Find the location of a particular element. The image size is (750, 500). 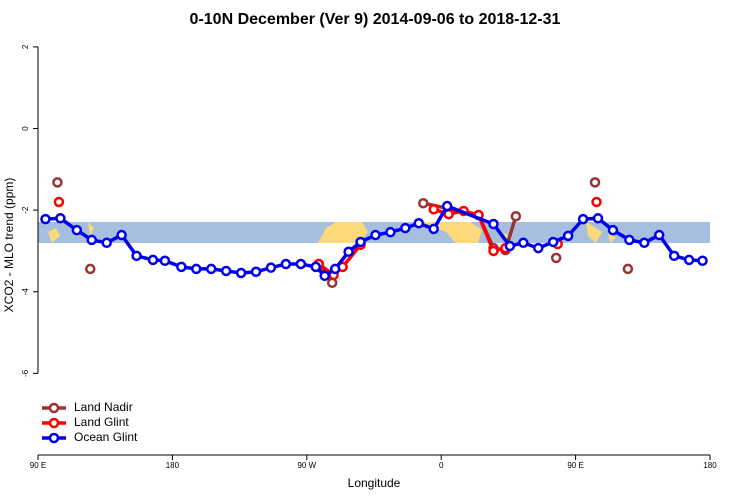

land-patch is located at coordinates (332, 232).